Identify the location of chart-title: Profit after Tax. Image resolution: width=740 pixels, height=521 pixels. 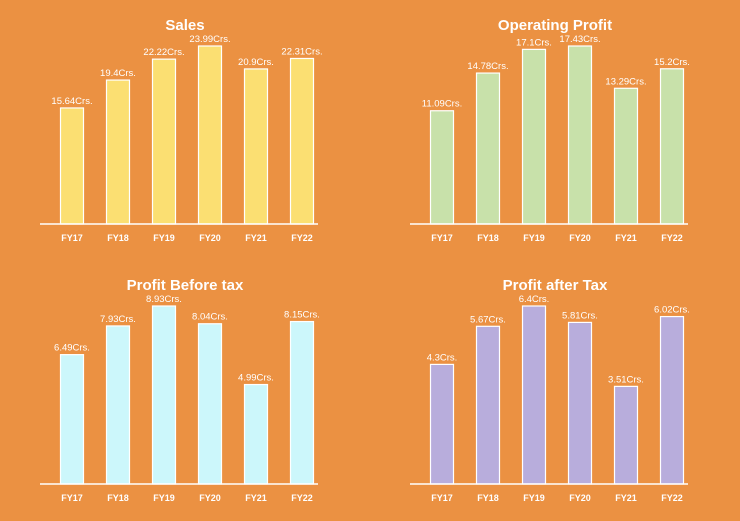
(555, 285).